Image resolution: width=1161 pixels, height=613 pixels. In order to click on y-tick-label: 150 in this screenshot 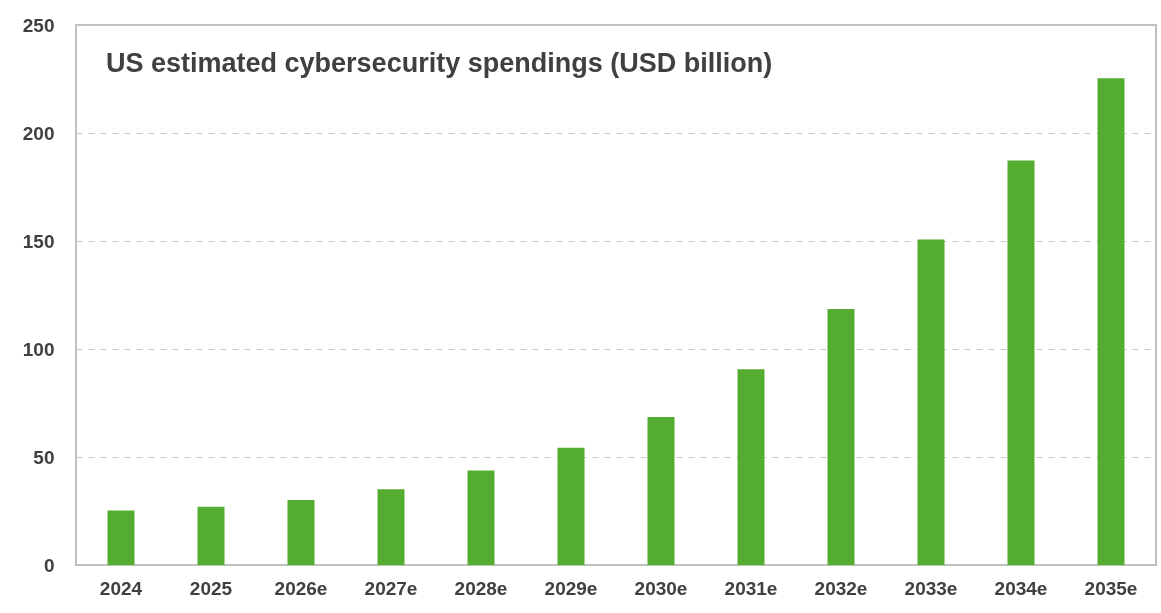, I will do `click(38, 241)`.